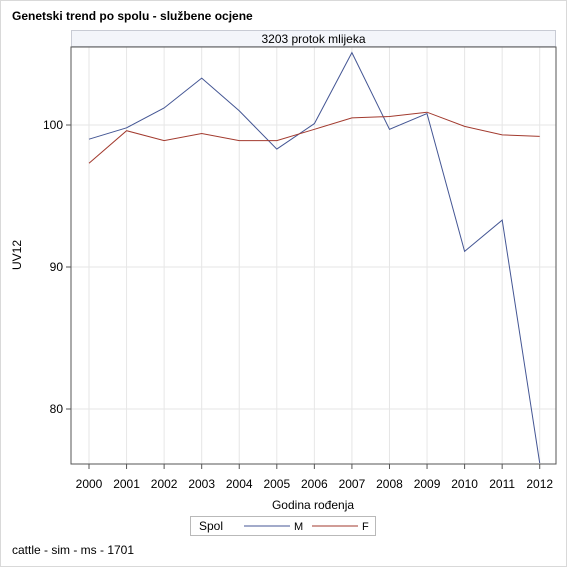 This screenshot has height=567, width=567. What do you see at coordinates (539, 484) in the screenshot?
I see `x-tick-label: 2012` at bounding box center [539, 484].